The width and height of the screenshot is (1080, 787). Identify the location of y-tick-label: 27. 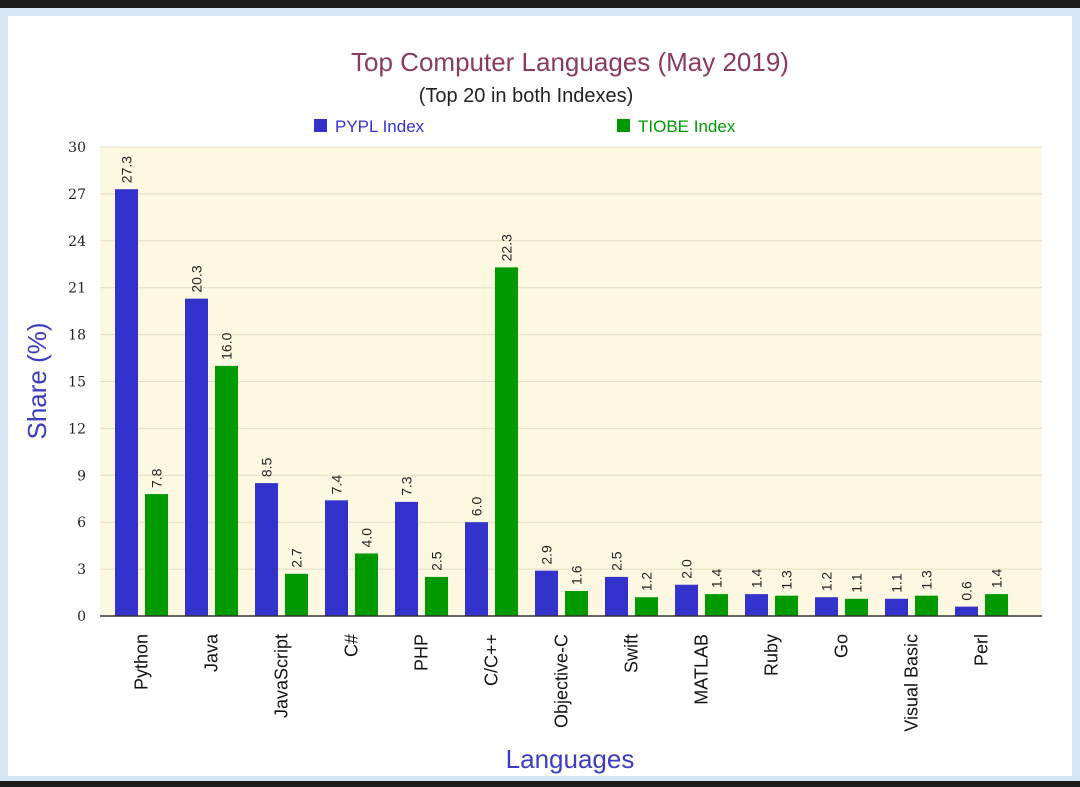
(77, 195).